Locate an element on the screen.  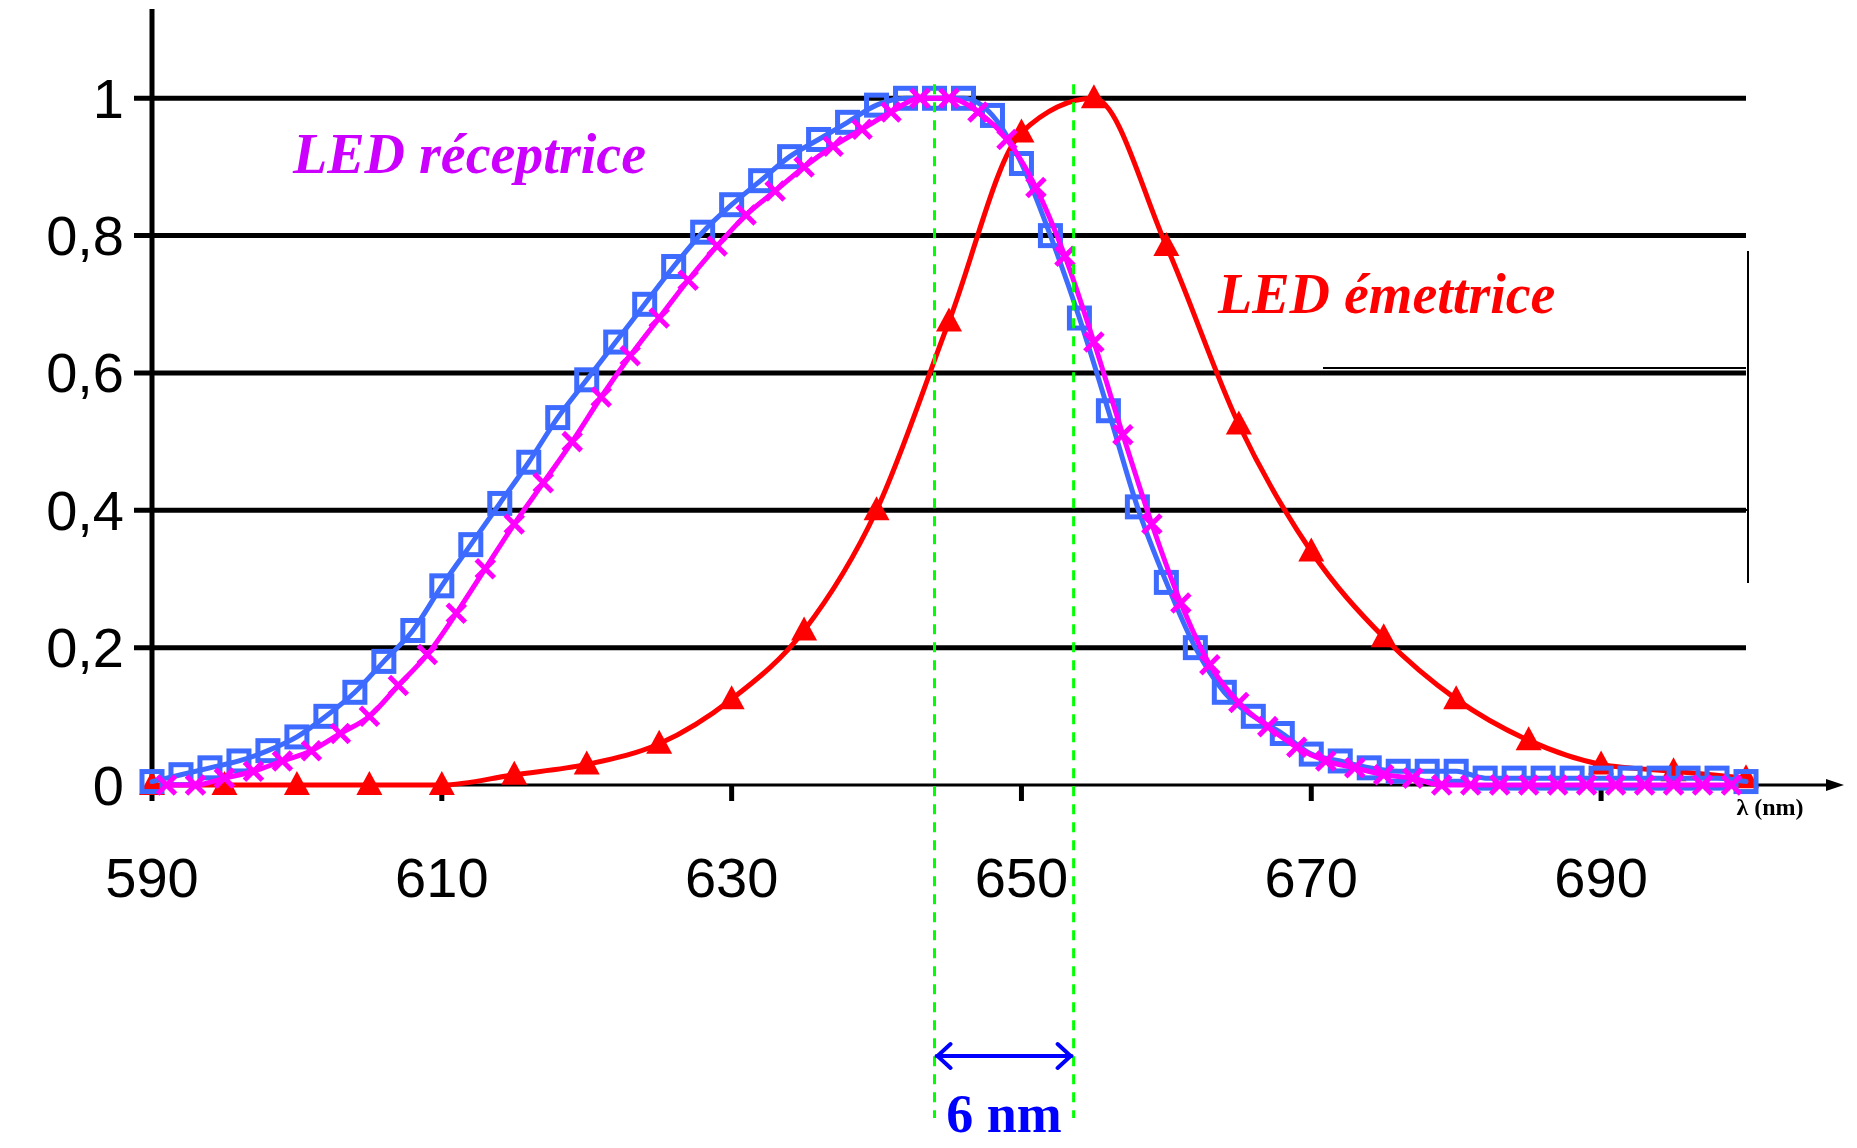
x-tick-label: 670 is located at coordinates (1311, 877).